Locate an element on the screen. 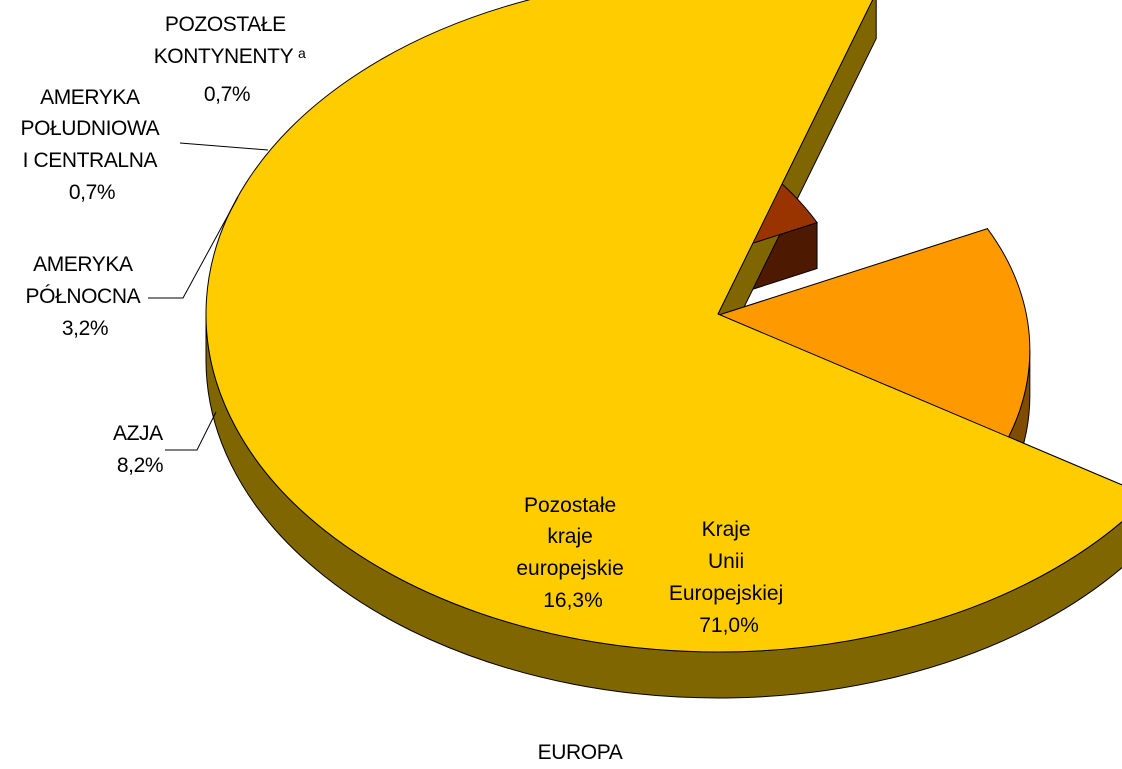 This screenshot has width=1122, height=769. footnote-marker: a is located at coordinates (302, 53).